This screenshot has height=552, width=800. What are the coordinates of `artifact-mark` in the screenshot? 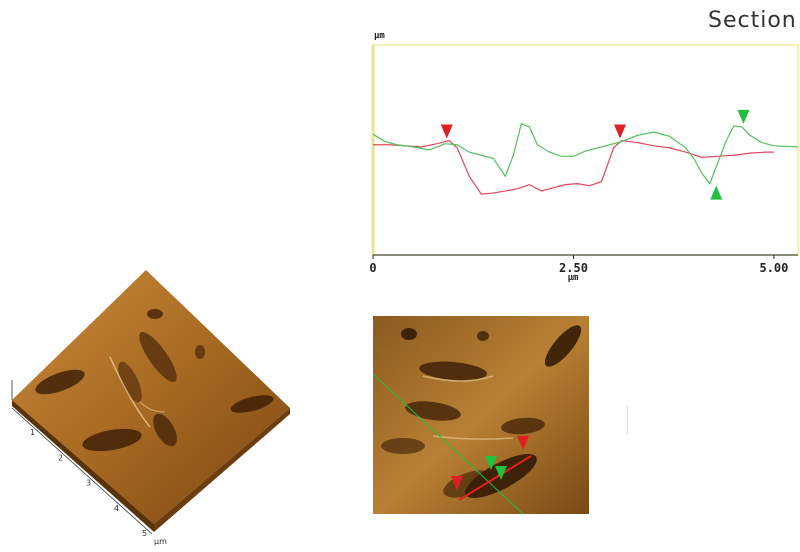 It's located at (627, 420).